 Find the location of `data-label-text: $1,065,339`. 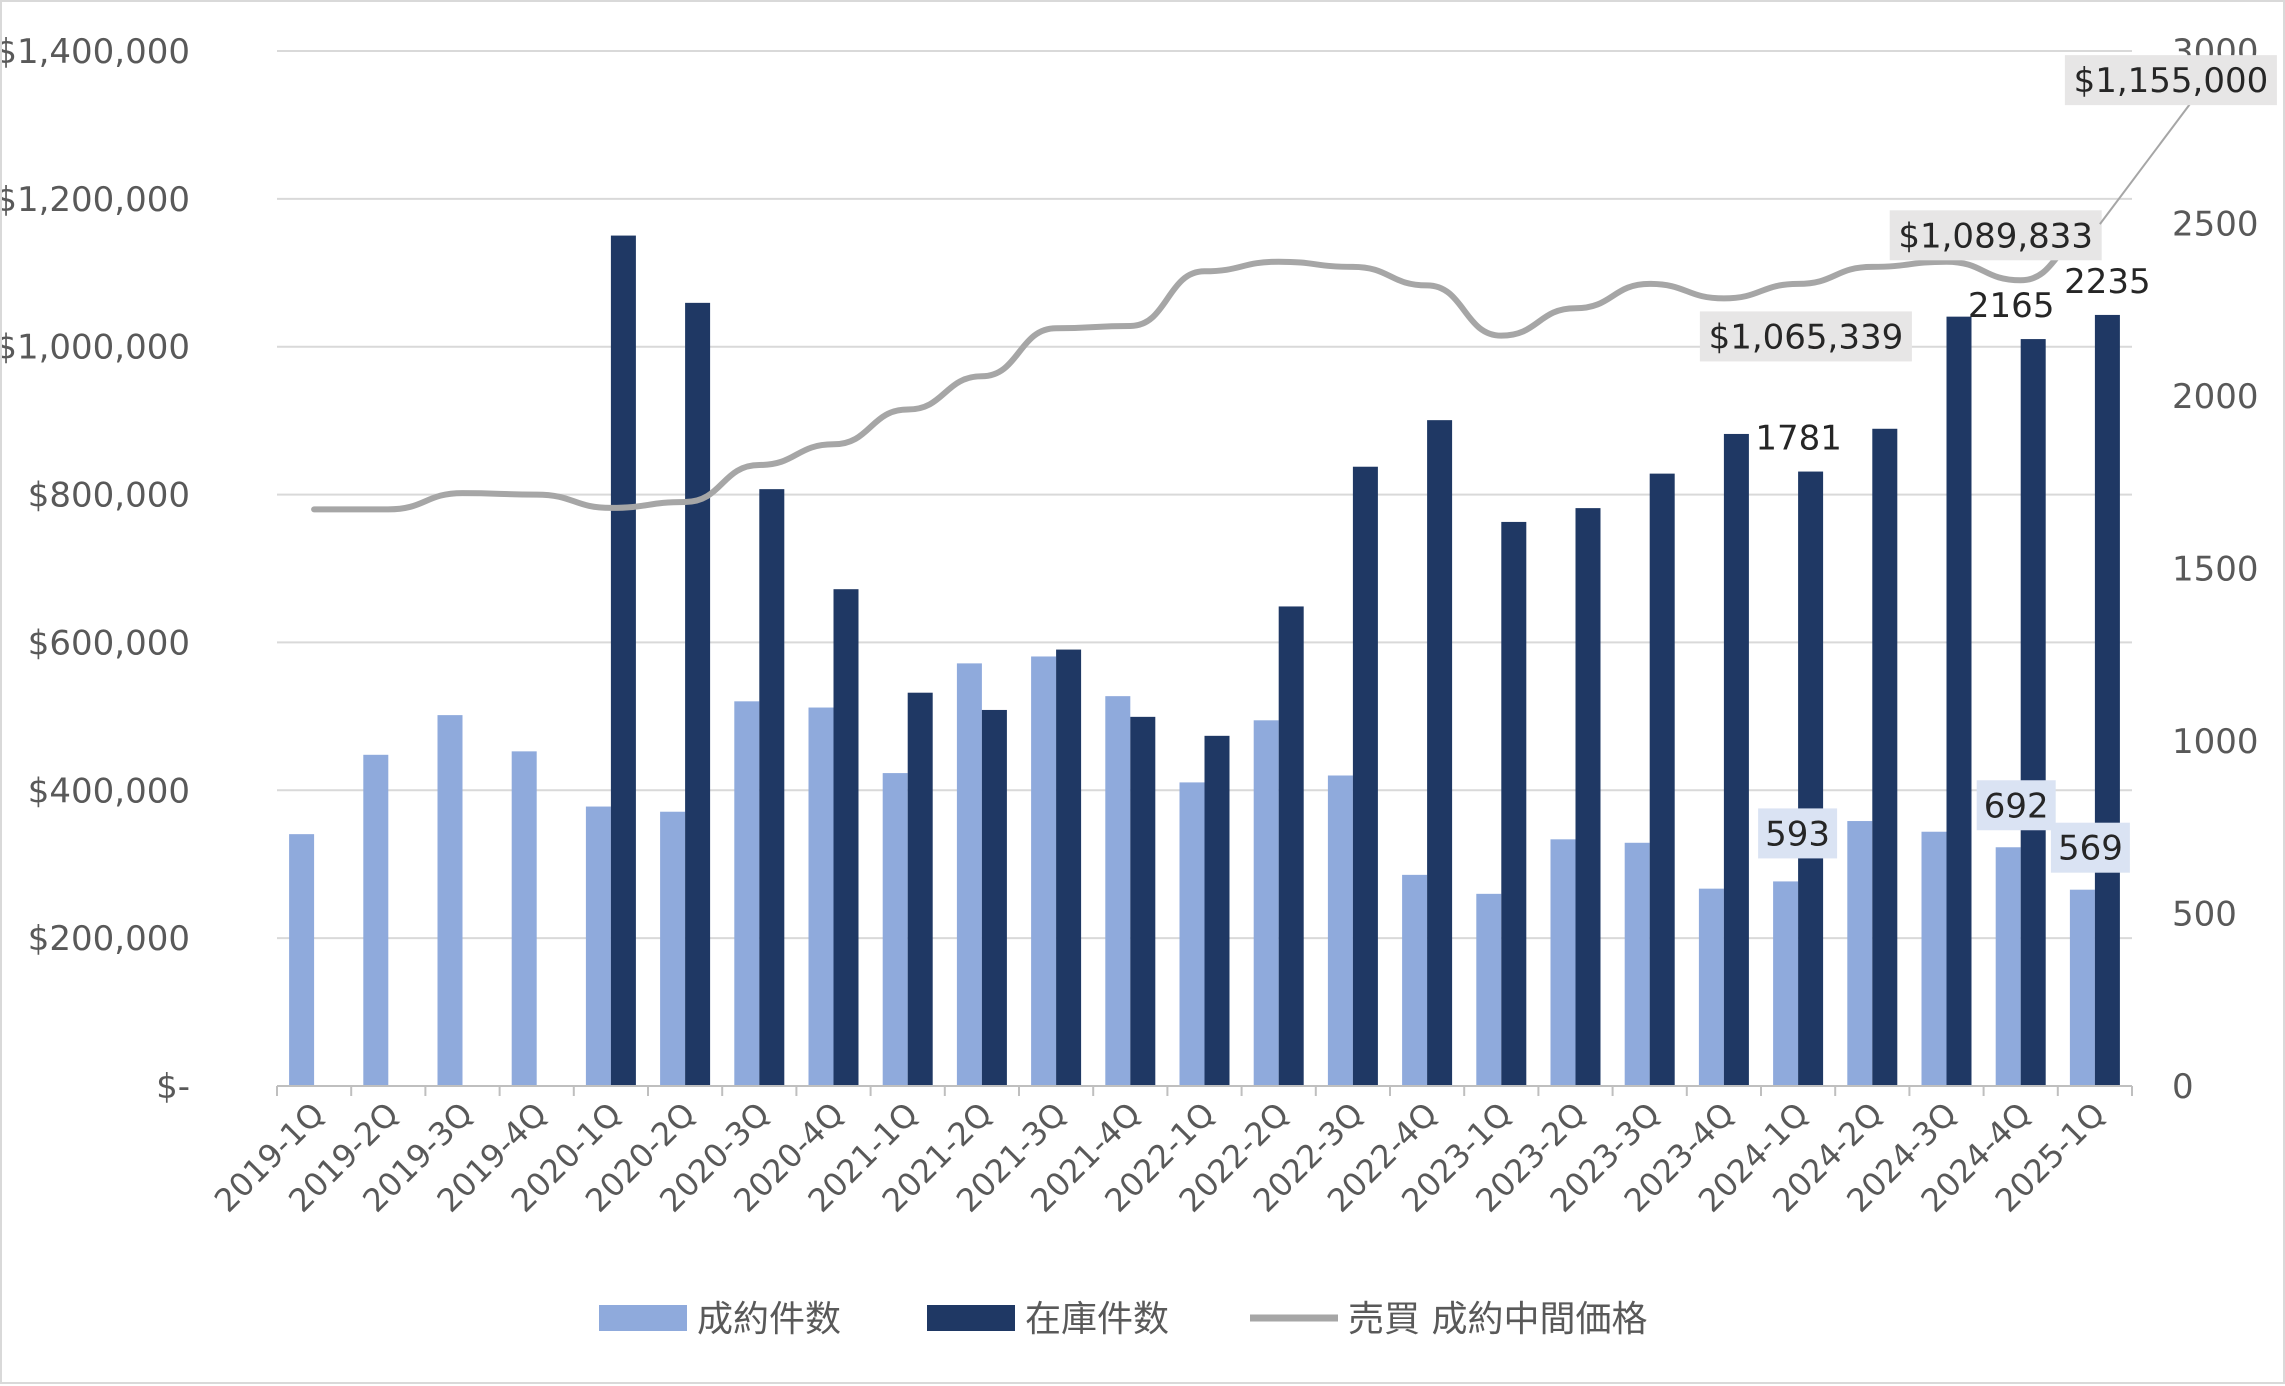

data-label-text: $1,065,339 is located at coordinates (1806, 337).